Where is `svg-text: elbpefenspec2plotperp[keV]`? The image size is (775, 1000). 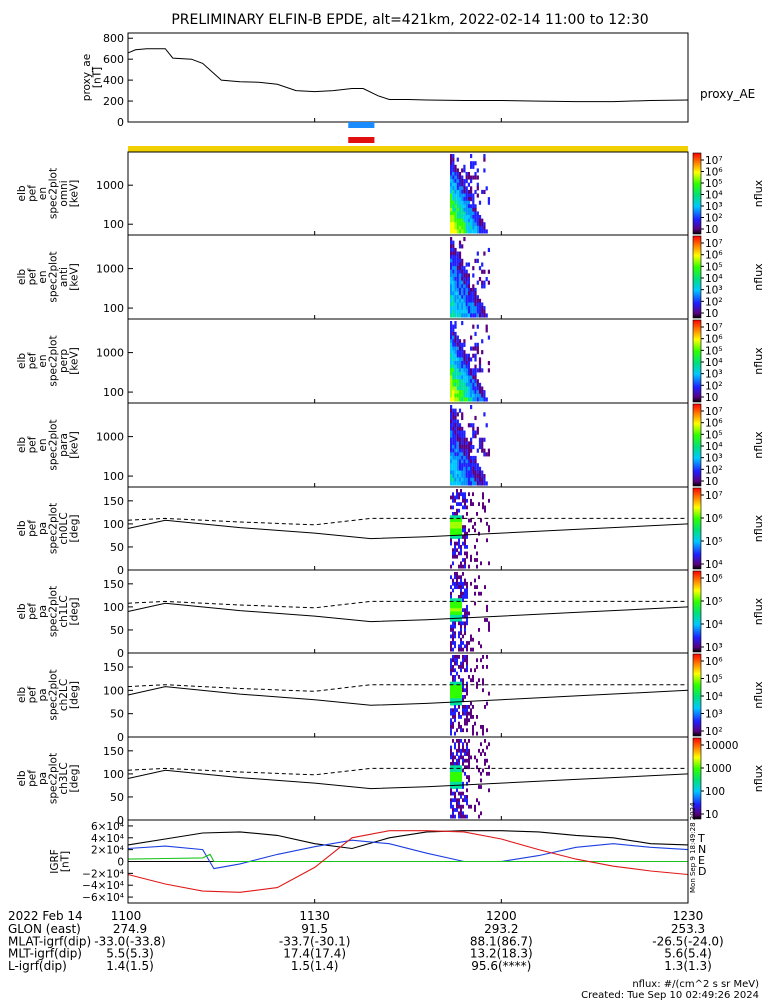 svg-text: elbpefenspec2plotperp[keV] is located at coordinates (48, 360).